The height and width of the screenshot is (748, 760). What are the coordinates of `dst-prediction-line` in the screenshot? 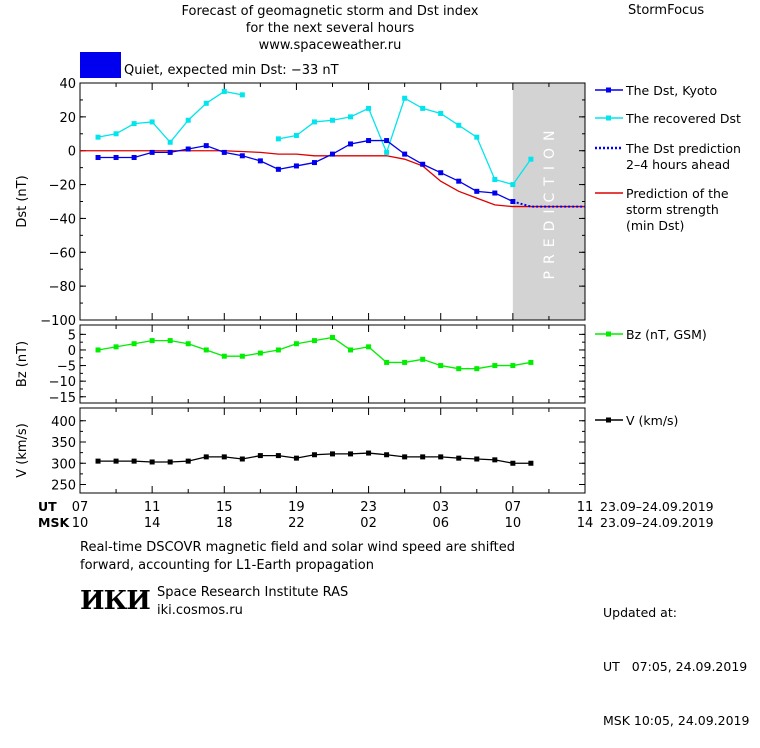 It's located at (548, 204).